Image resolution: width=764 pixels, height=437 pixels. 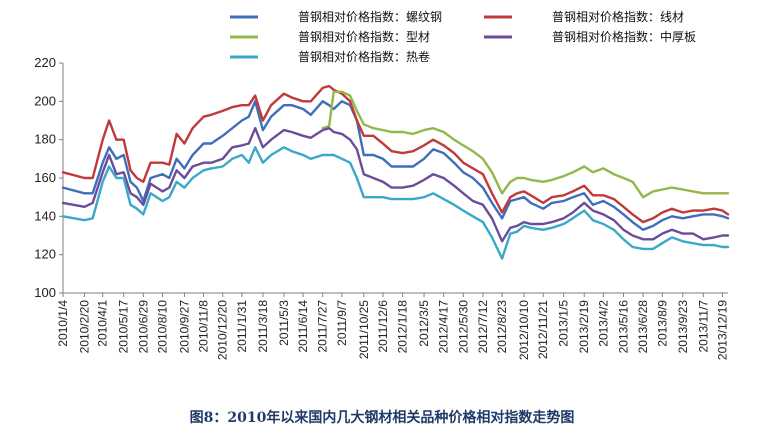 What do you see at coordinates (483, 327) in the screenshot?
I see `x-tick-label: 2012/7/12` at bounding box center [483, 327].